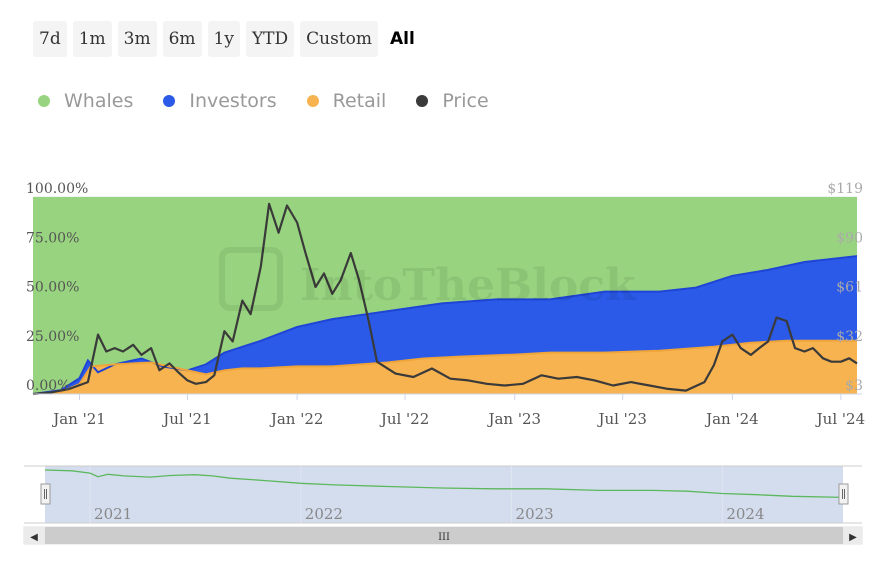 The image size is (885, 572). I want to click on legend-item-investors: Investors, so click(220, 101).